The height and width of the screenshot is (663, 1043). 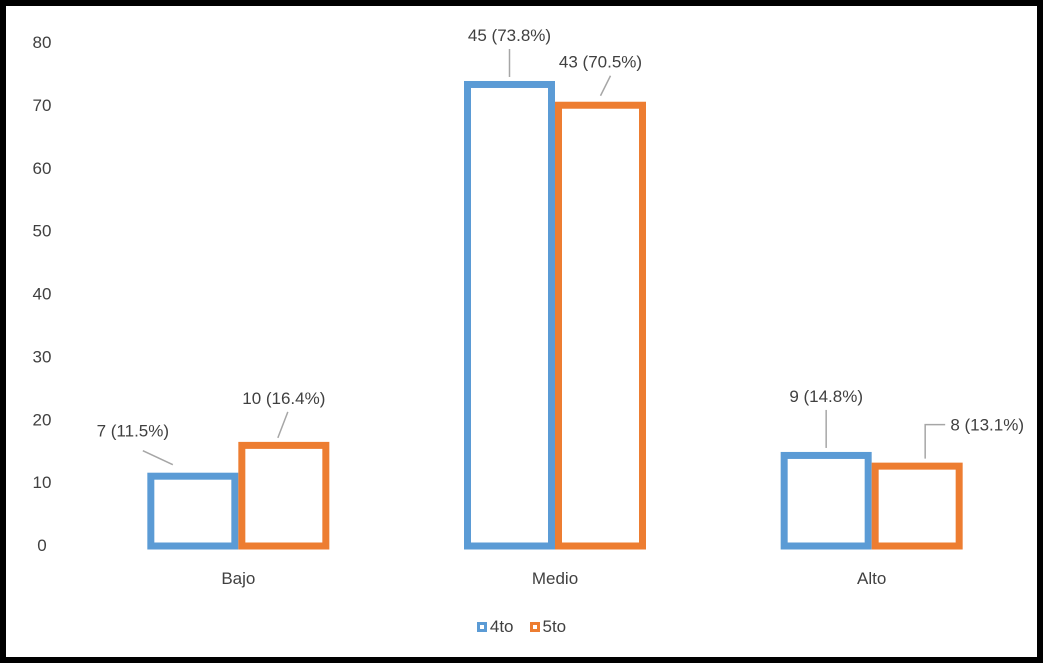 I want to click on bar-4to-Medio, so click(x=509, y=315).